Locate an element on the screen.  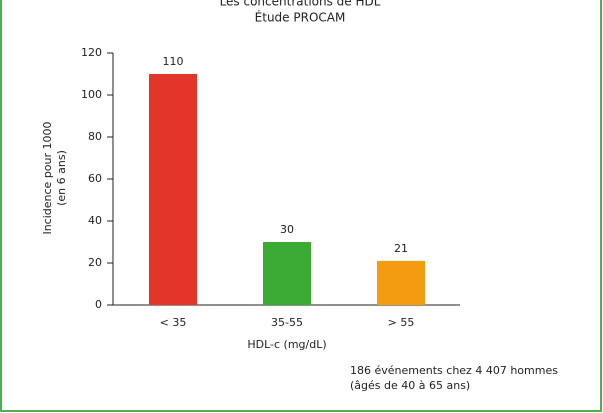
y-tick-label: 120 is located at coordinates (91, 52).